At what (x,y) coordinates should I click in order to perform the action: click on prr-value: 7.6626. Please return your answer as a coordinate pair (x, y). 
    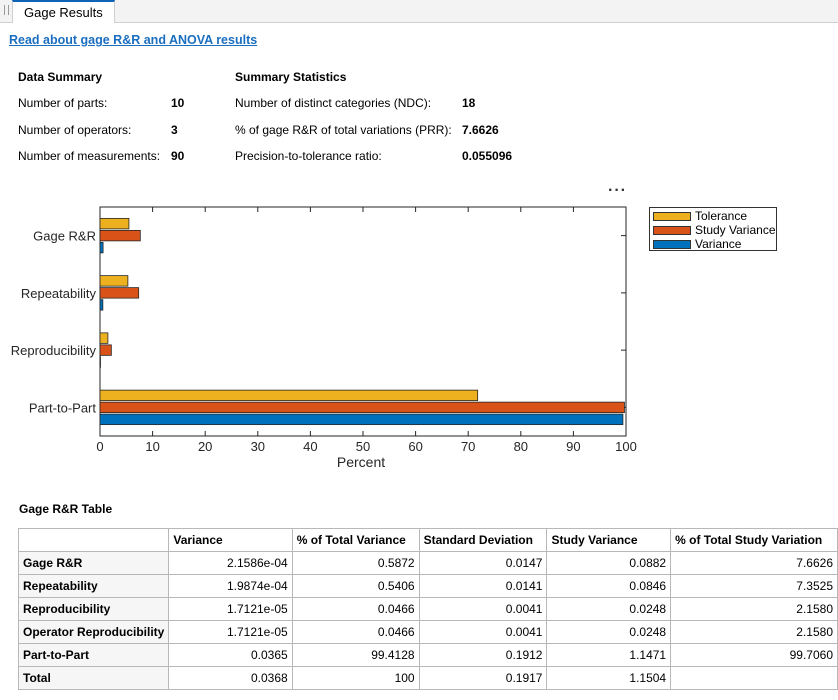
    Looking at the image, I should click on (480, 130).